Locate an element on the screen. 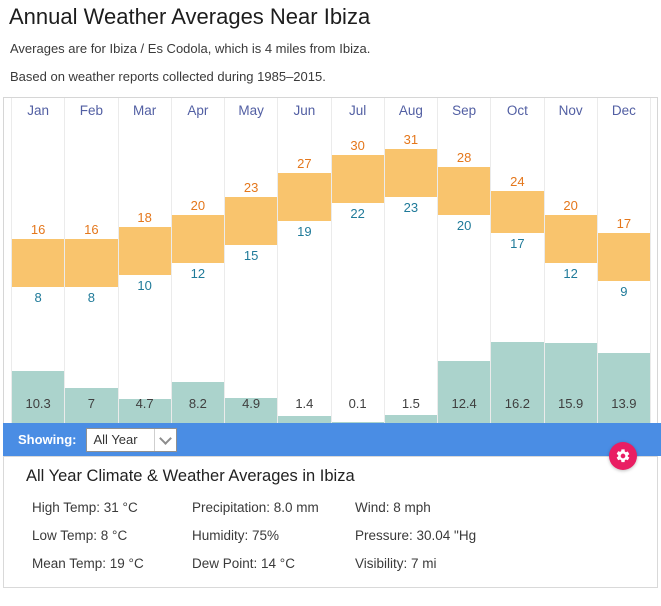 The height and width of the screenshot is (606, 661). chart-column-may: May 23 15 4.9 is located at coordinates (251, 260).